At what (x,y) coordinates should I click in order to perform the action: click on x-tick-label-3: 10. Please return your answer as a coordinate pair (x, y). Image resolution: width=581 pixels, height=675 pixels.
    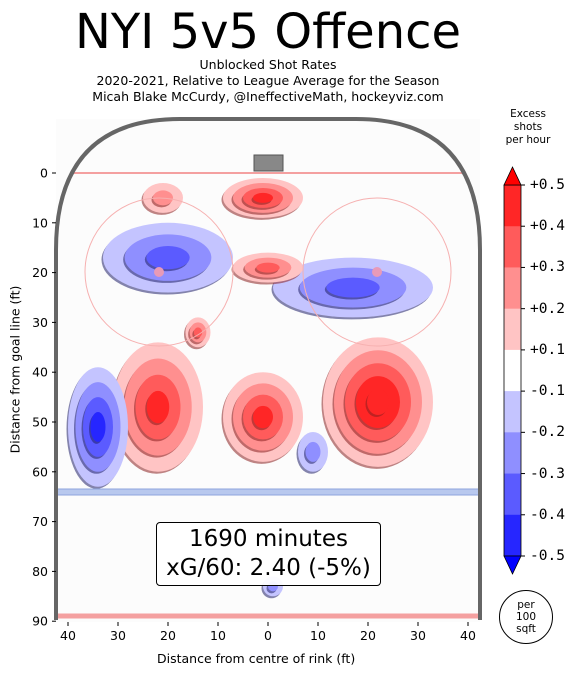
    Looking at the image, I should click on (218, 635).